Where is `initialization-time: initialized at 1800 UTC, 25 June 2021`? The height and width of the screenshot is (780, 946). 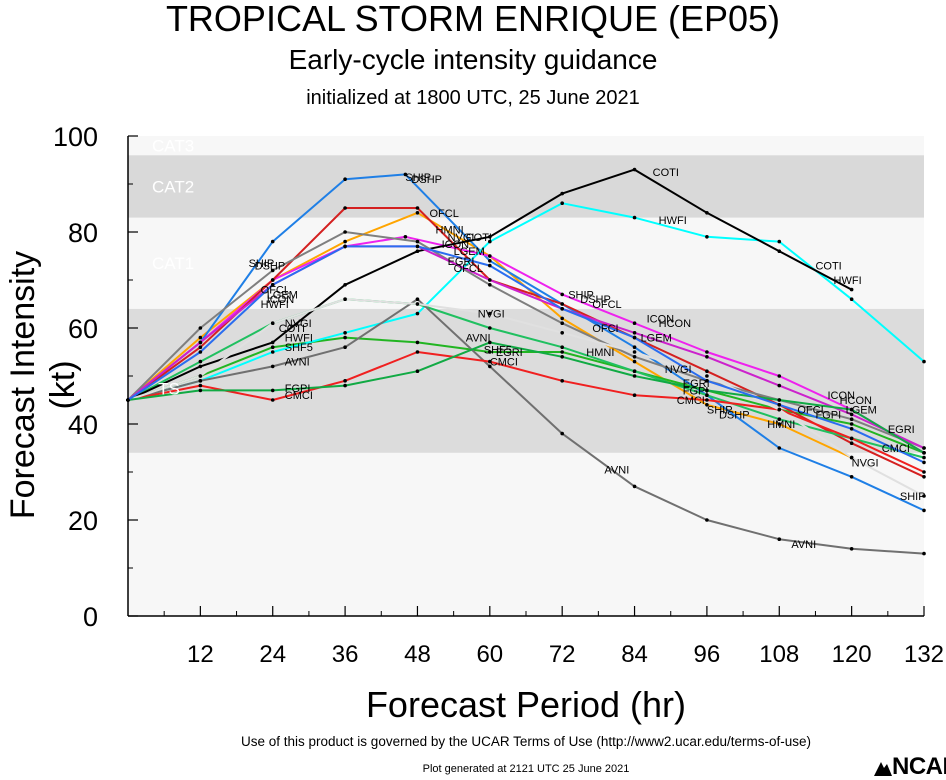 initialization-time: initialized at 1800 UTC, 25 June 2021 is located at coordinates (473, 98).